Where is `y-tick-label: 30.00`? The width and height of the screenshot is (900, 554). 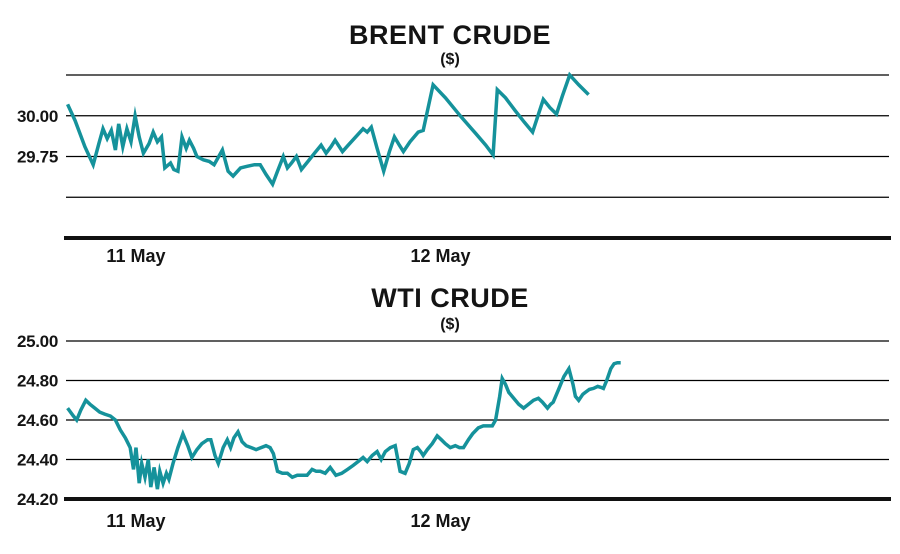
y-tick-label: 30.00 is located at coordinates (37, 116).